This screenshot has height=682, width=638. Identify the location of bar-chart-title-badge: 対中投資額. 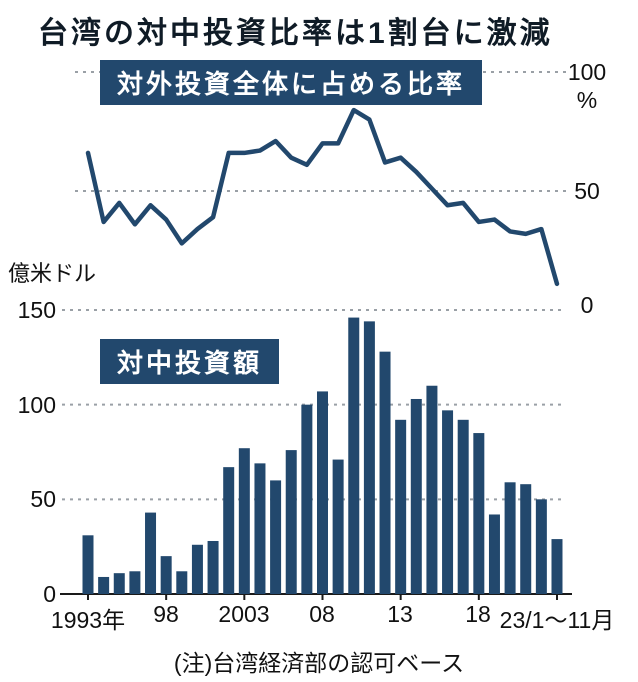
(190, 361).